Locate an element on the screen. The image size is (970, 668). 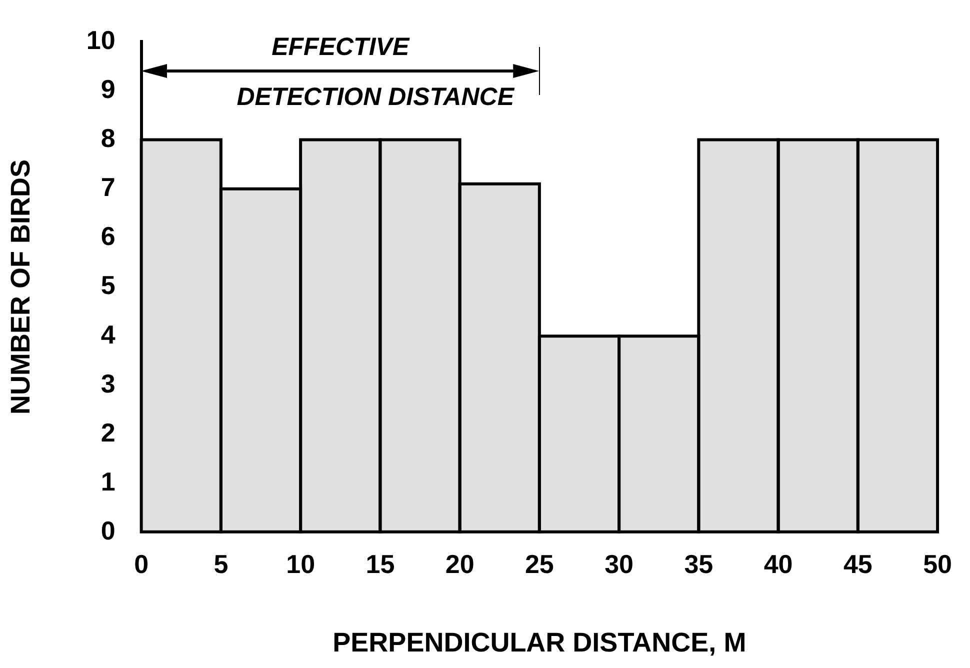
y-axis-title: NUMBER OF BIRDS is located at coordinates (21, 287).